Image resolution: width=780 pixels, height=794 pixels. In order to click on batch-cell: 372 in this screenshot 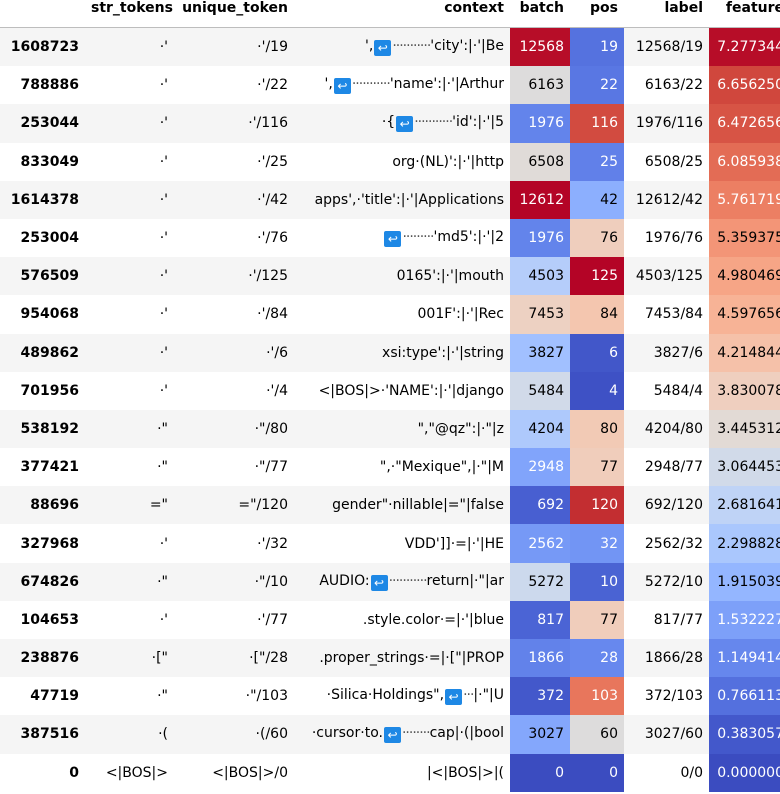, I will do `click(540, 696)`.